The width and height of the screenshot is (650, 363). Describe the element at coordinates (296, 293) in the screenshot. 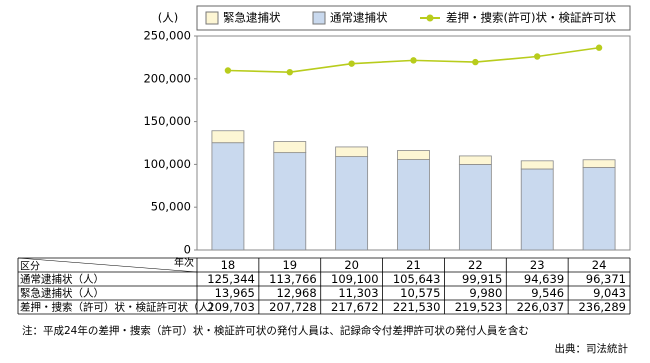

I see `table-cell: 12,968` at that location.